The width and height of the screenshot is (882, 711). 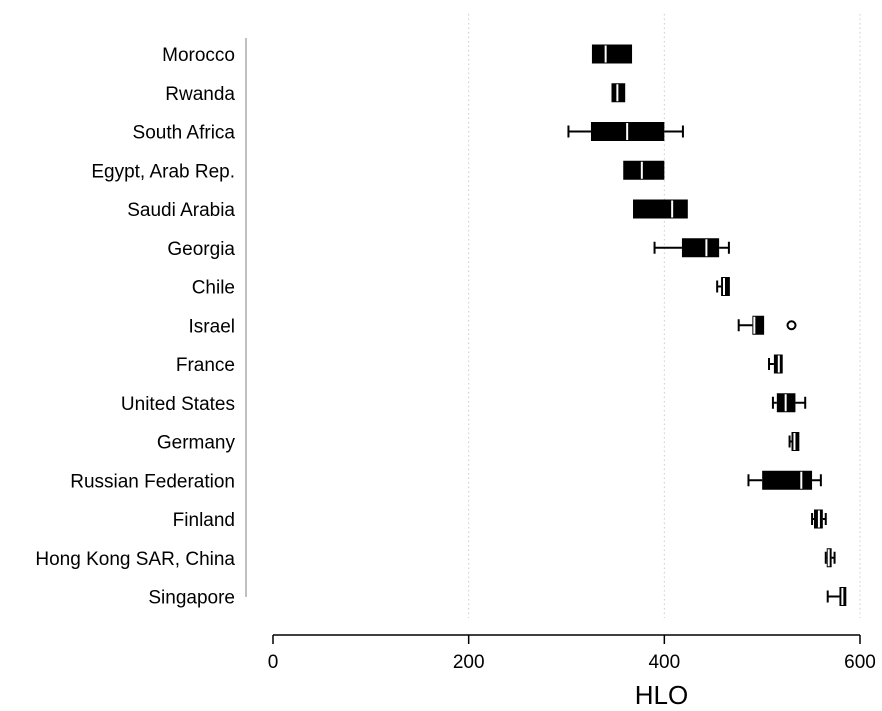 I want to click on category-label: Singapore, so click(x=191, y=598).